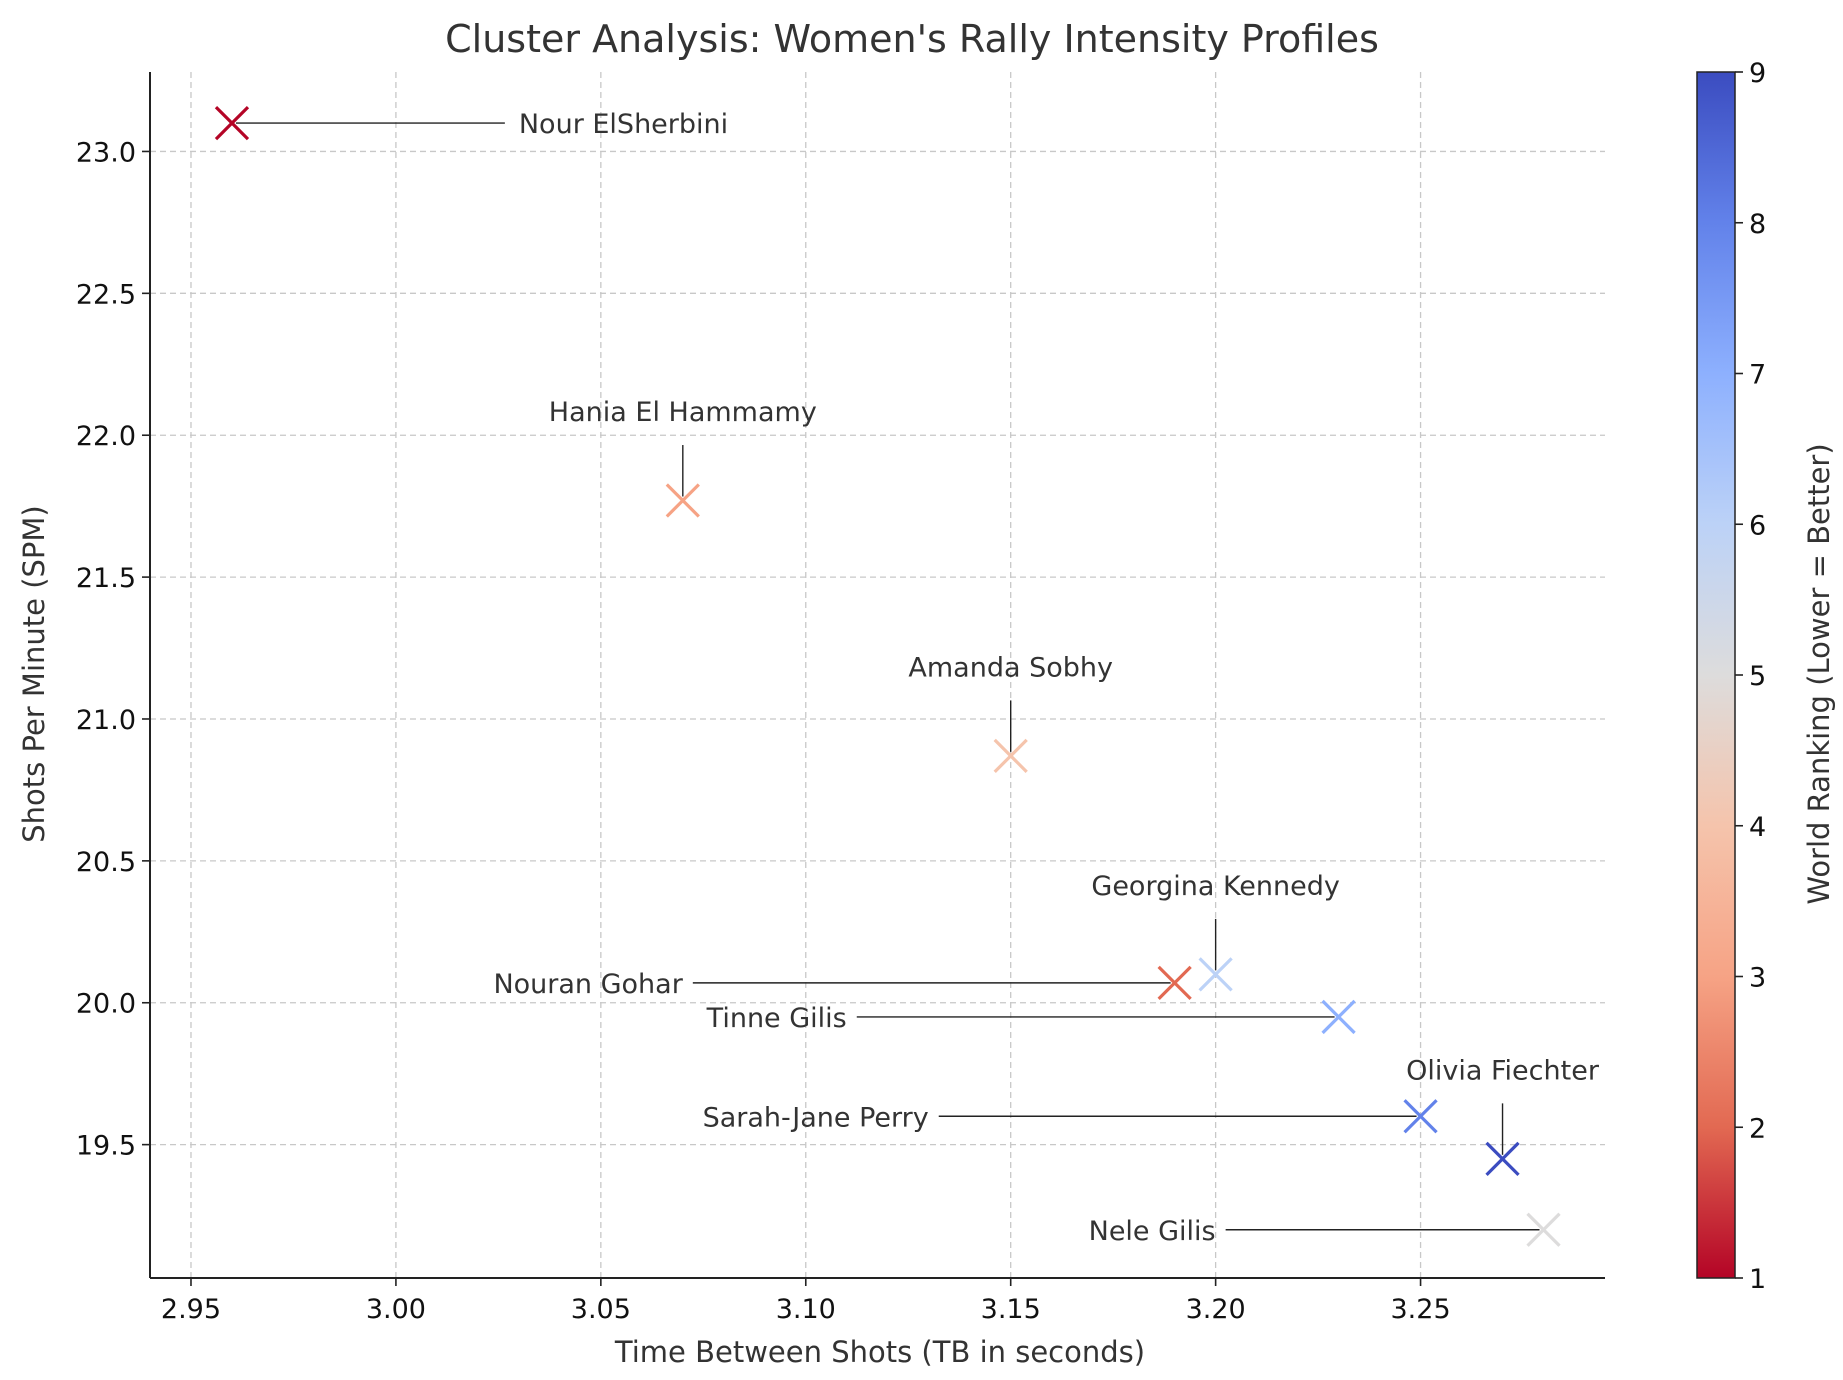  What do you see at coordinates (776, 1018) in the screenshot?
I see `point-label: Tinne Gilis` at bounding box center [776, 1018].